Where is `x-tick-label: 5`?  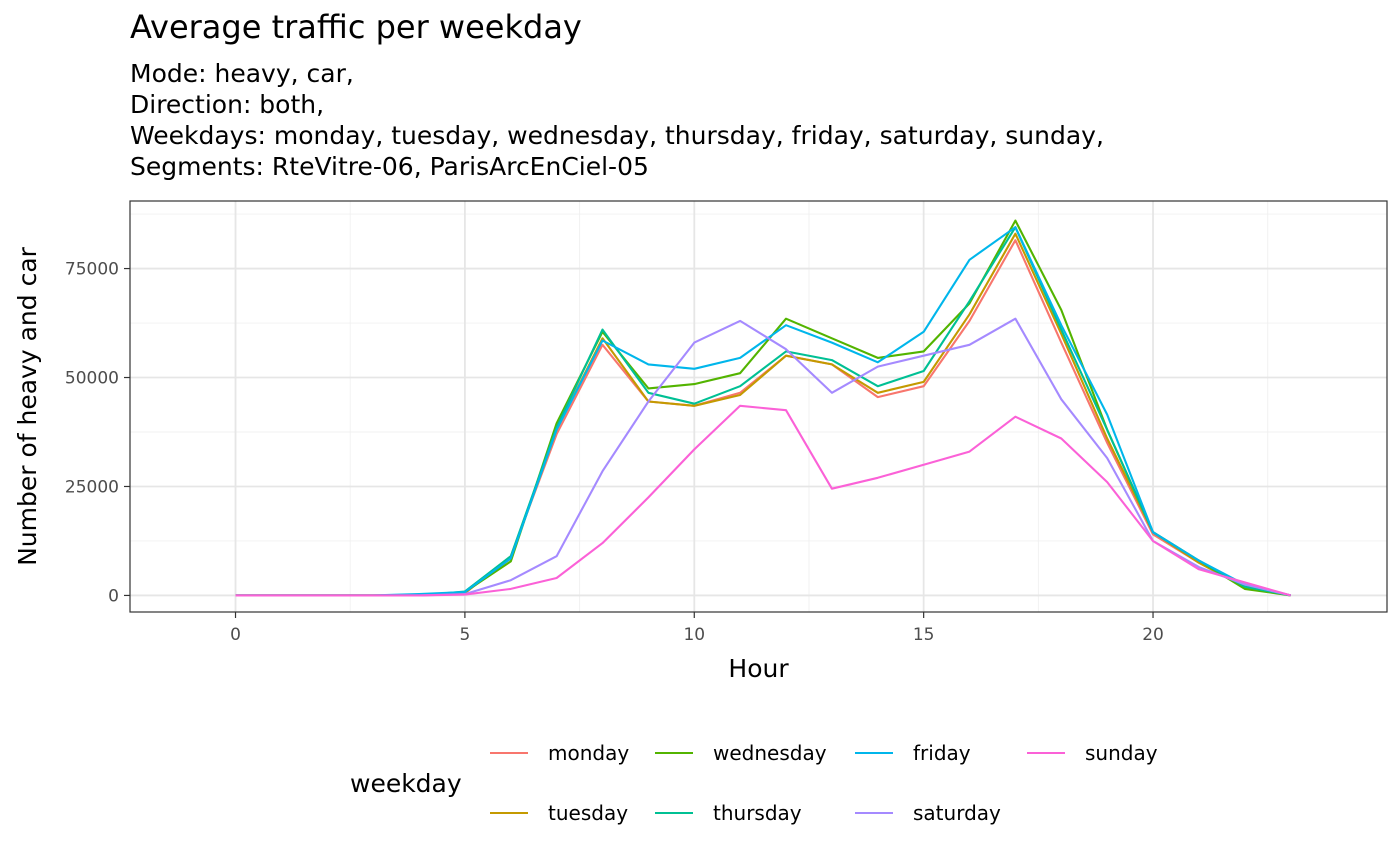
x-tick-label: 5 is located at coordinates (464, 635).